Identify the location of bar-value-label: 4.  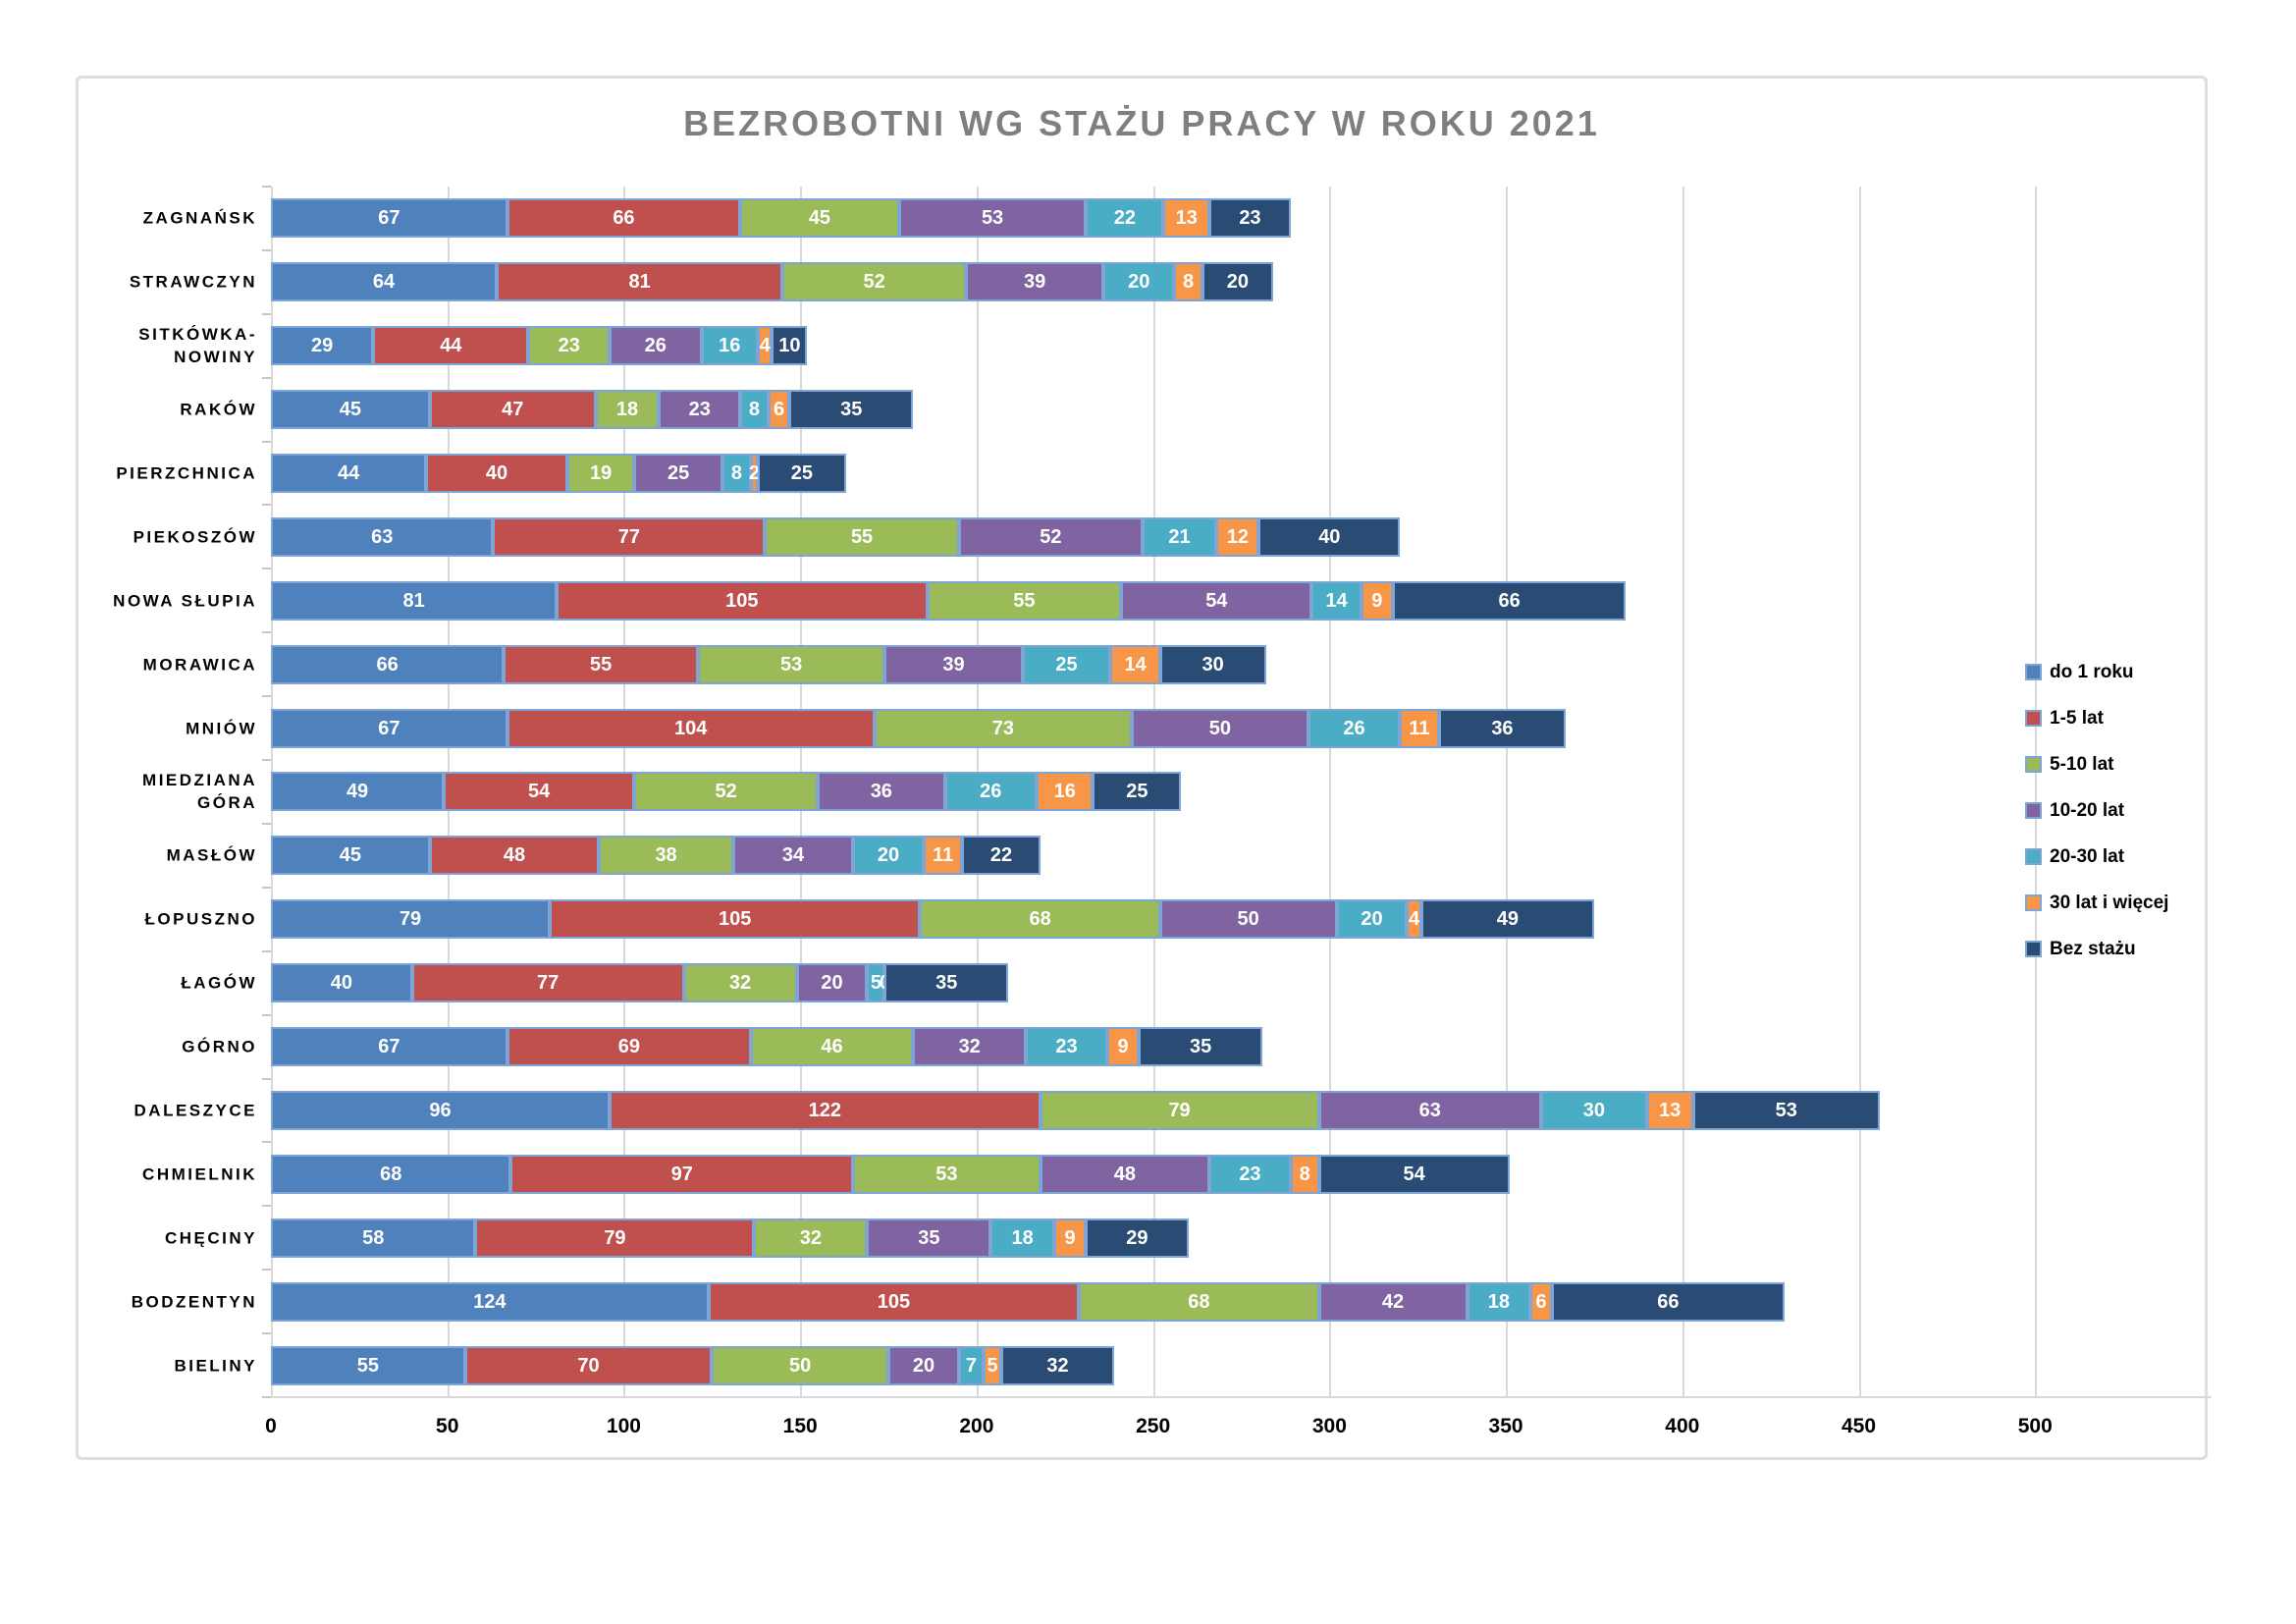
(765, 346).